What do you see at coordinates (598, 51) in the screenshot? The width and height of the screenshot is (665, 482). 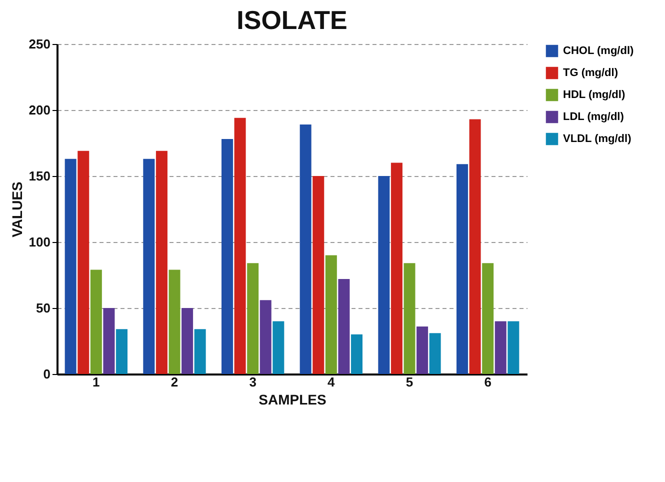 I see `legend-label: CHOL (mg/dl)` at bounding box center [598, 51].